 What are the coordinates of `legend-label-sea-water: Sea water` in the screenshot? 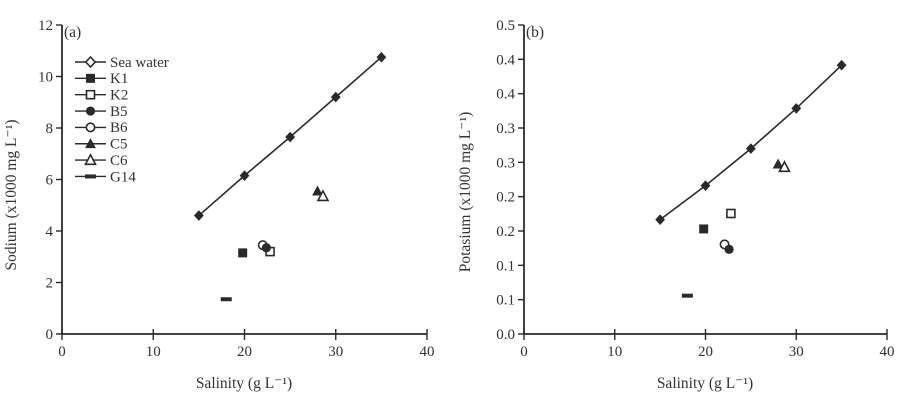 It's located at (139, 63).